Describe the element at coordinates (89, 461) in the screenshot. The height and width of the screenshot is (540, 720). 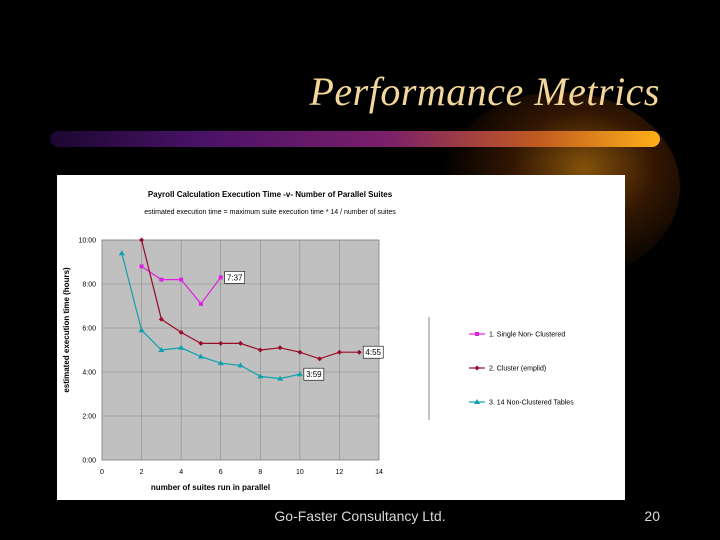
I see `y-tick-label: 0:00` at that location.